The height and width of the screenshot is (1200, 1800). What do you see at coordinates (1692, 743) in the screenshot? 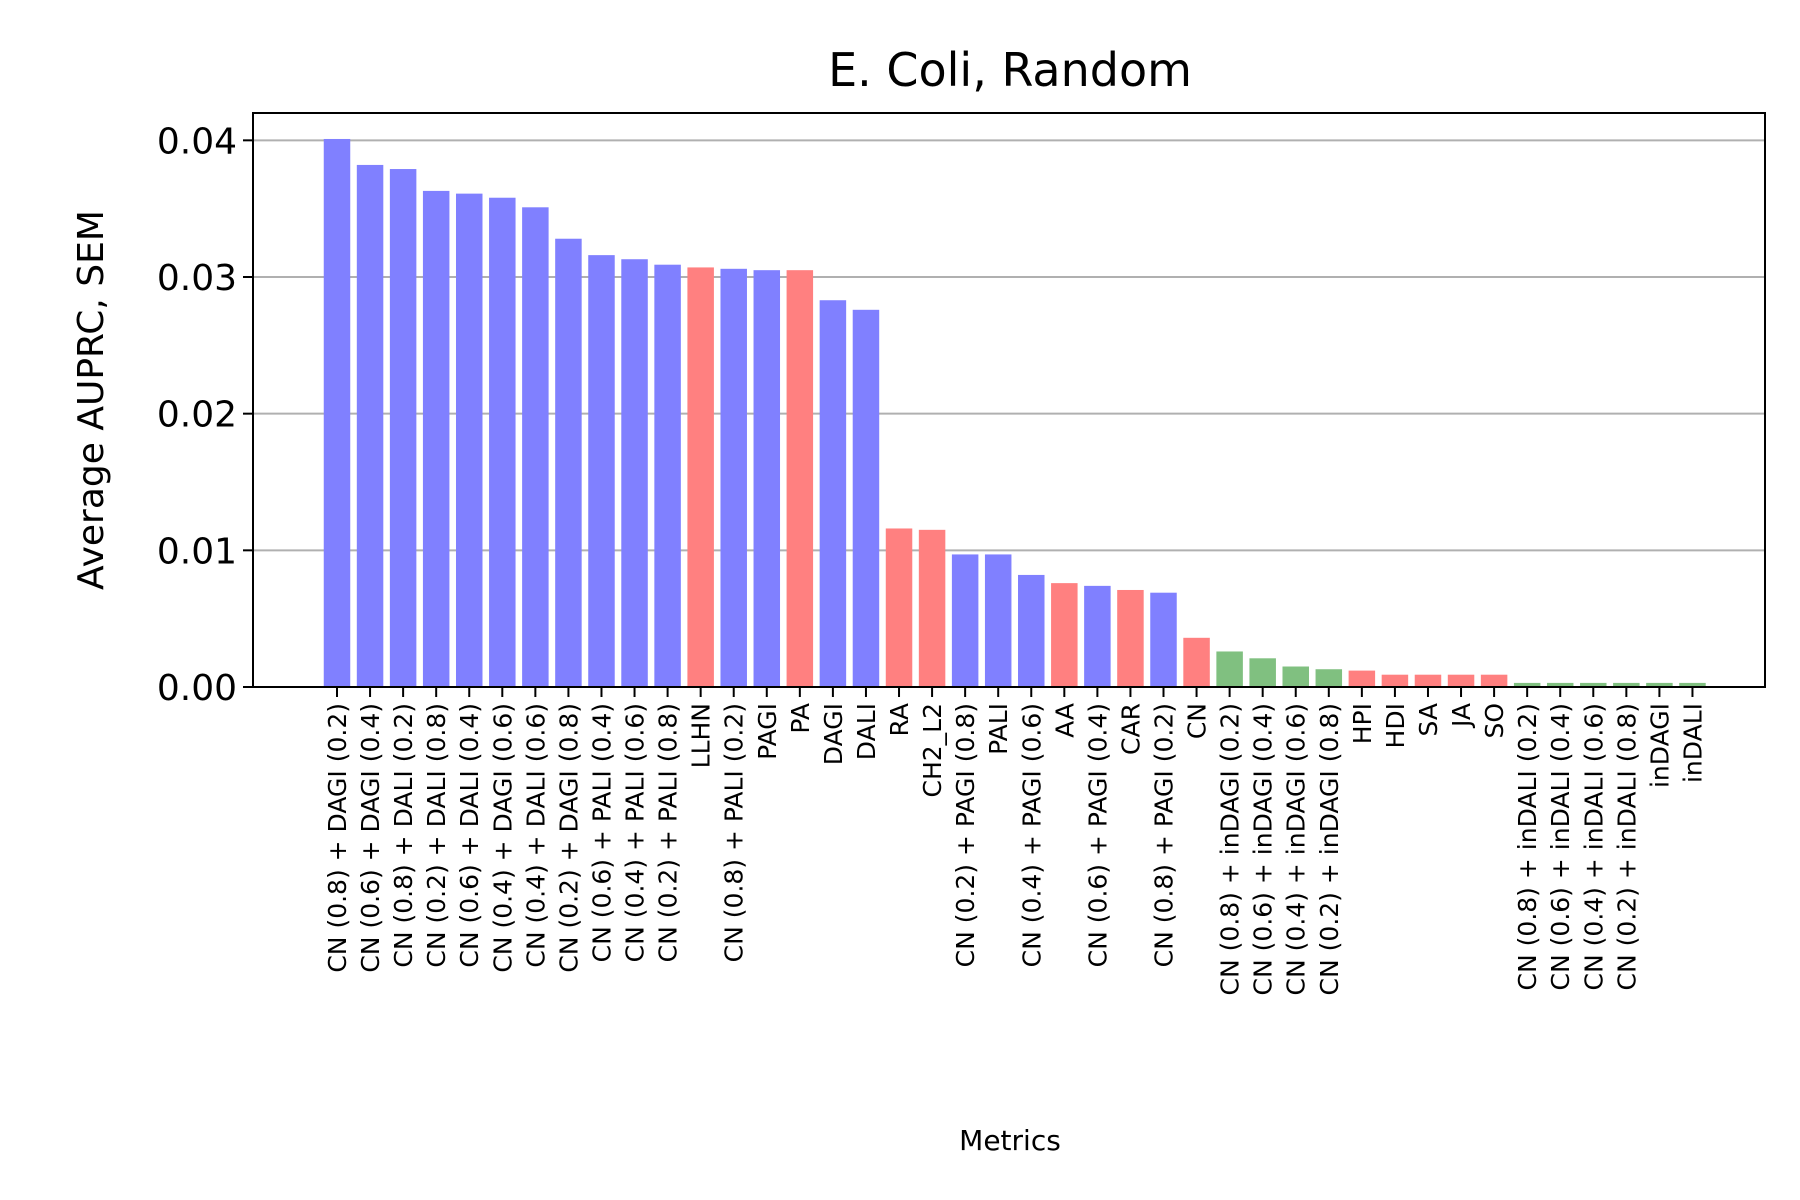
I see `x-tick-label: inDALI` at bounding box center [1692, 743].